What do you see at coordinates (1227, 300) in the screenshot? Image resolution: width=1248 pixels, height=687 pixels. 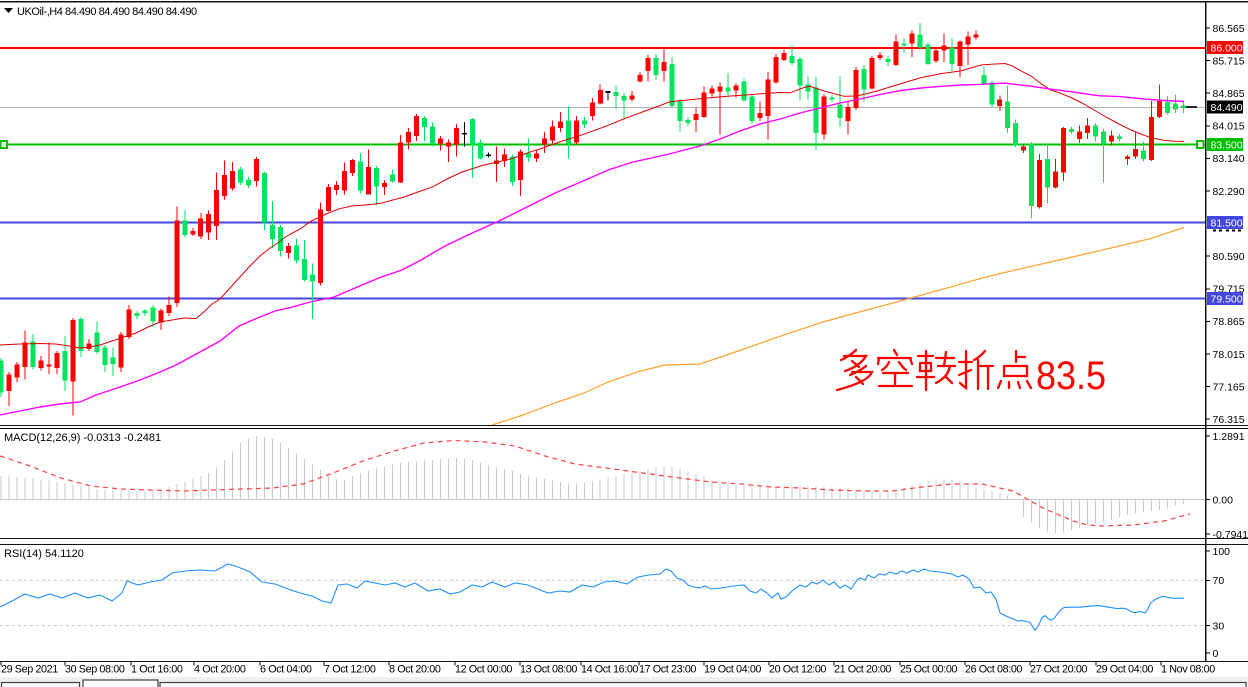 I see `svg-text: 79.500` at bounding box center [1227, 300].